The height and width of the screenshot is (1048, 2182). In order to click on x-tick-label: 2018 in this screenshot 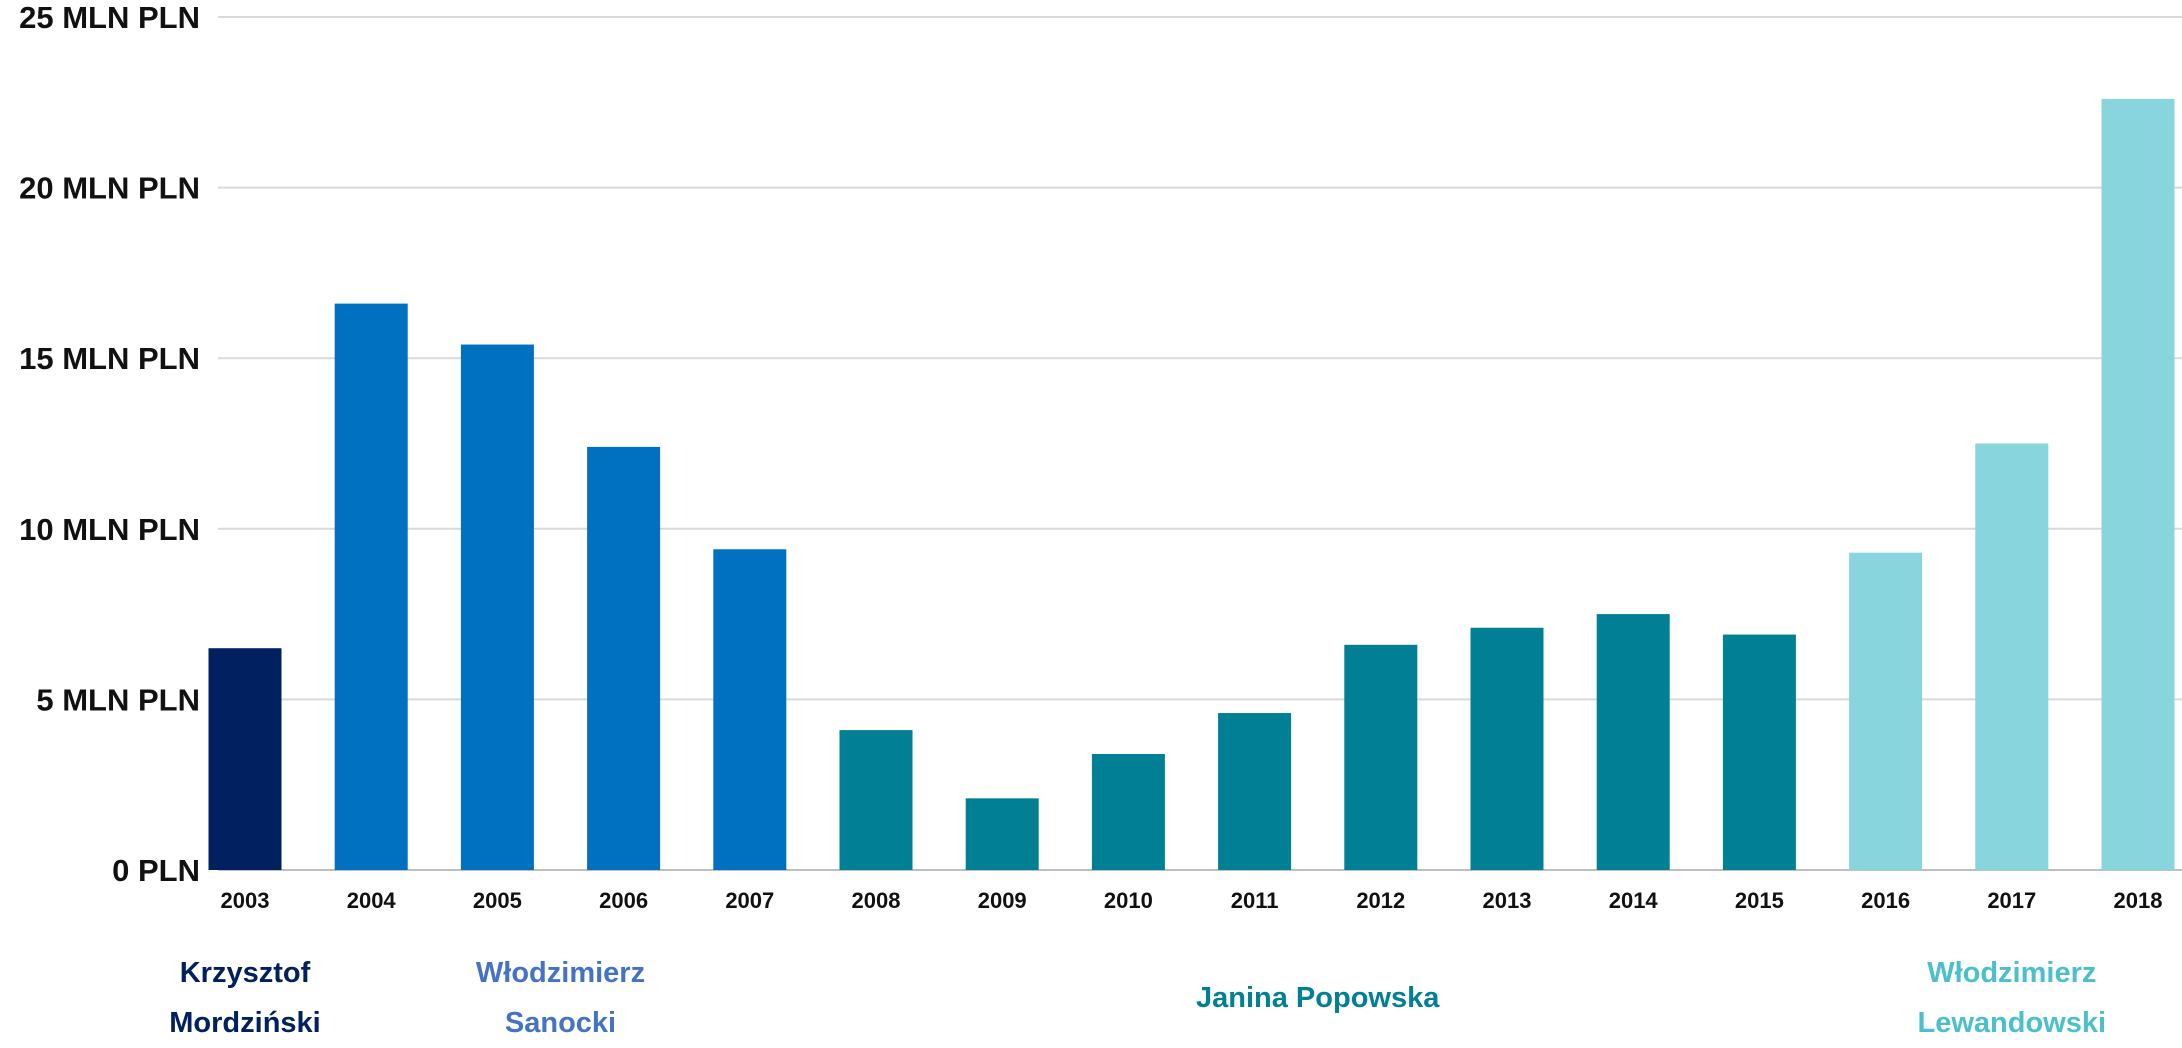, I will do `click(2138, 900)`.